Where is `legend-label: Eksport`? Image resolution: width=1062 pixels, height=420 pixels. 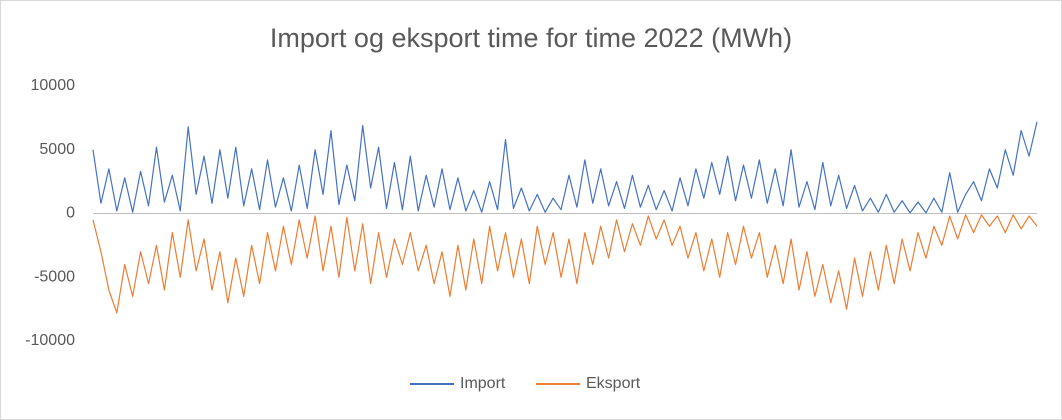 legend-label: Eksport is located at coordinates (613, 383).